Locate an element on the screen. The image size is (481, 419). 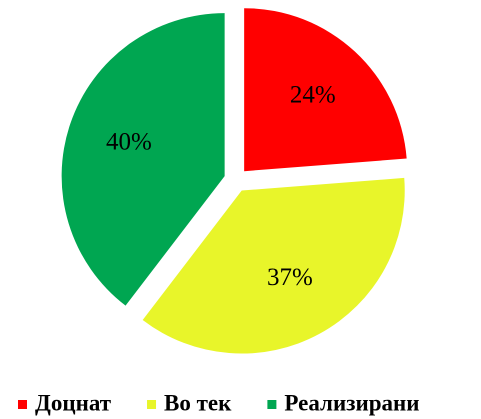
legend-label: Доцнат is located at coordinates (73, 402).